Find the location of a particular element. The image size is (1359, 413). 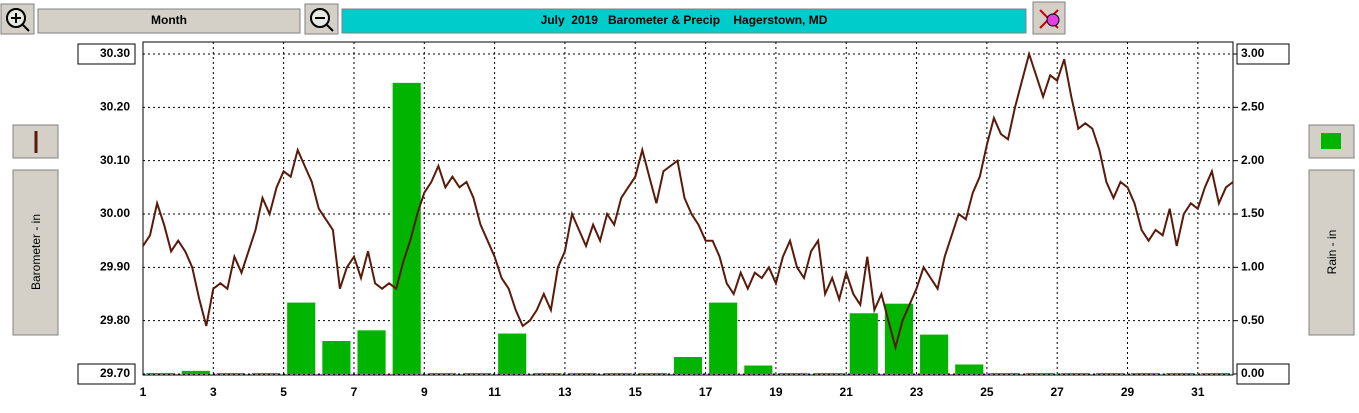

y-tick-label: 29.80 is located at coordinates (115, 320).